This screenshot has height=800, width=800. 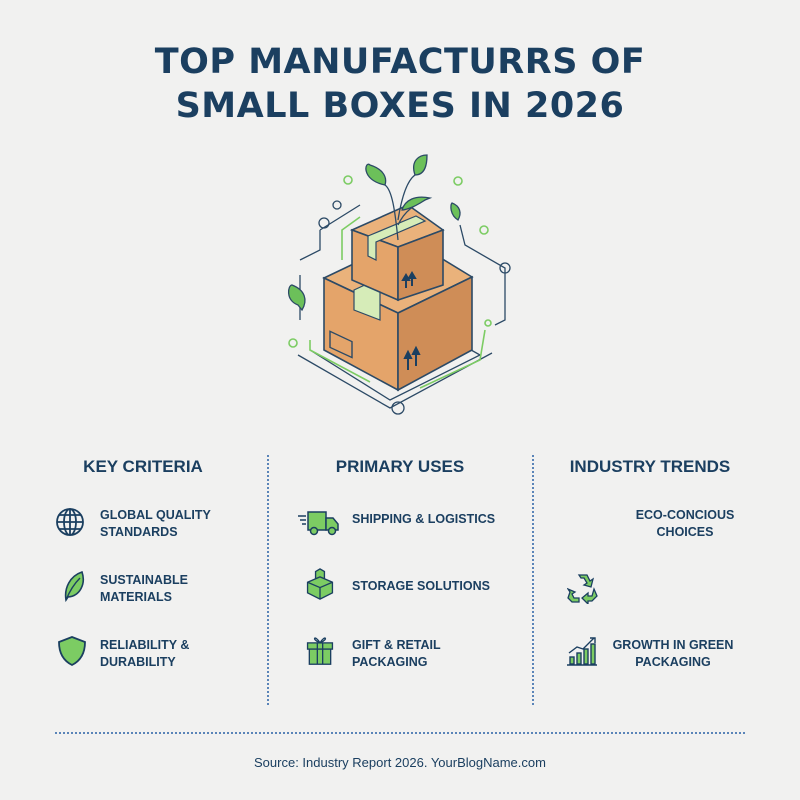 What do you see at coordinates (400, 62) in the screenshot?
I see `title-line-1: TOP MANUFACTURRS OF` at bounding box center [400, 62].